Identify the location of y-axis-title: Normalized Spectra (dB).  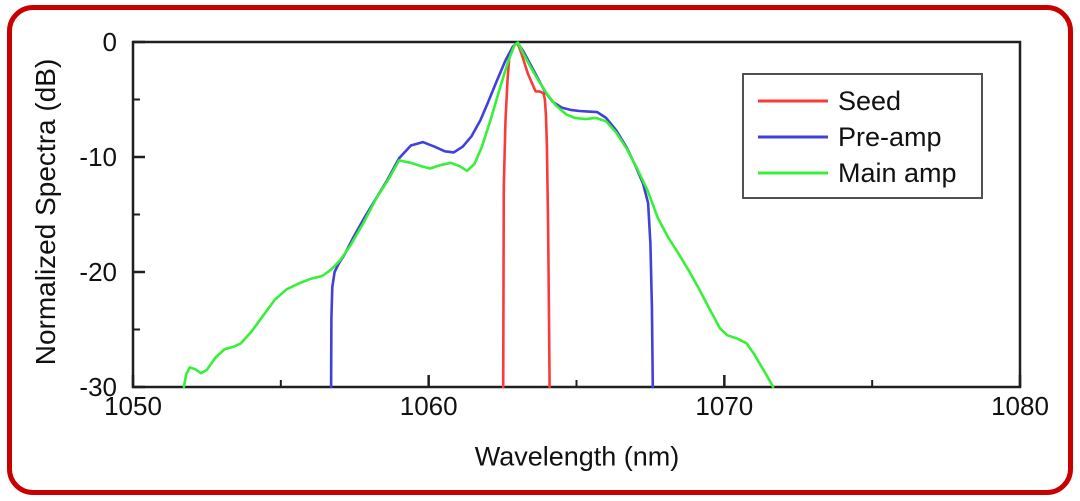
(45, 212).